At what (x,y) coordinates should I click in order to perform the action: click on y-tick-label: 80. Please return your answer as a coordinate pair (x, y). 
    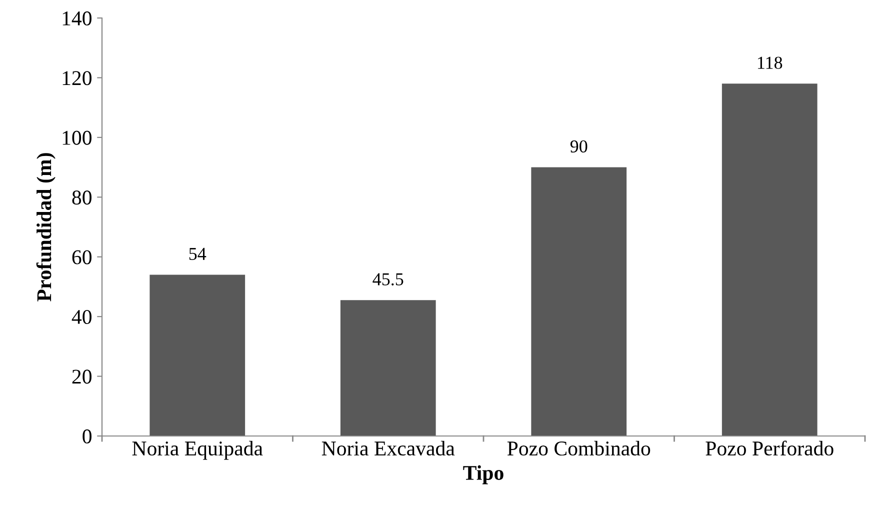
    Looking at the image, I should click on (82, 197).